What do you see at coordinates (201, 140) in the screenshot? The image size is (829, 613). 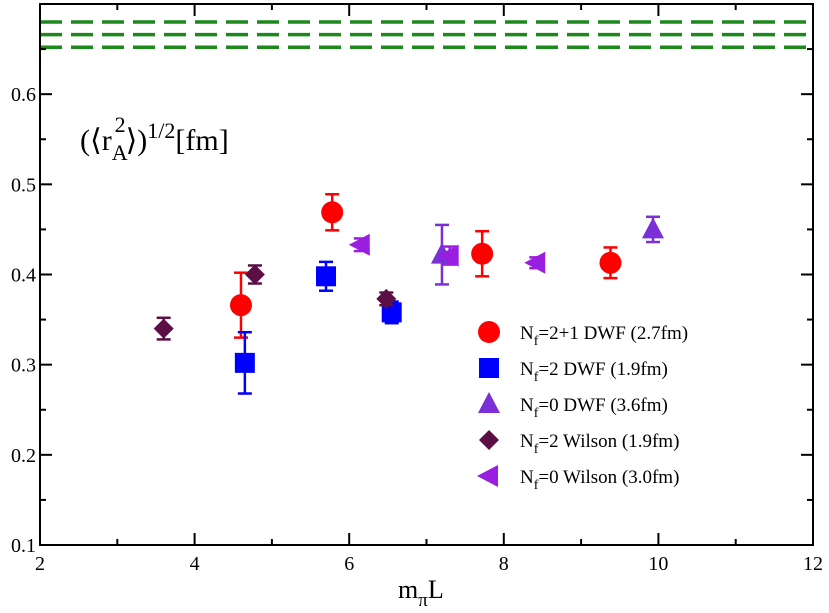 I see `observable-label-unit: [fm]` at bounding box center [201, 140].